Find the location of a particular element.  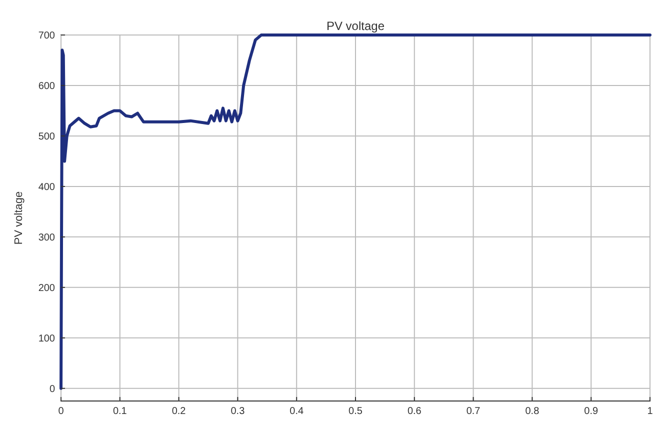

x-tick-label: 0 is located at coordinates (61, 411).